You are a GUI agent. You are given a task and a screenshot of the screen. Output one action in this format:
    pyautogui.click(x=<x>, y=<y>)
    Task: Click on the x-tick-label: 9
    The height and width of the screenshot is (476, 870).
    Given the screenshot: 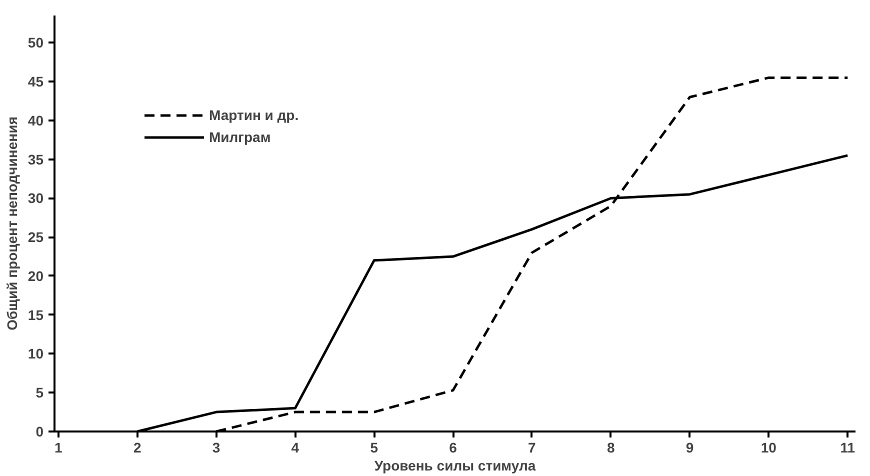 What is the action you would take?
    pyautogui.click(x=690, y=448)
    